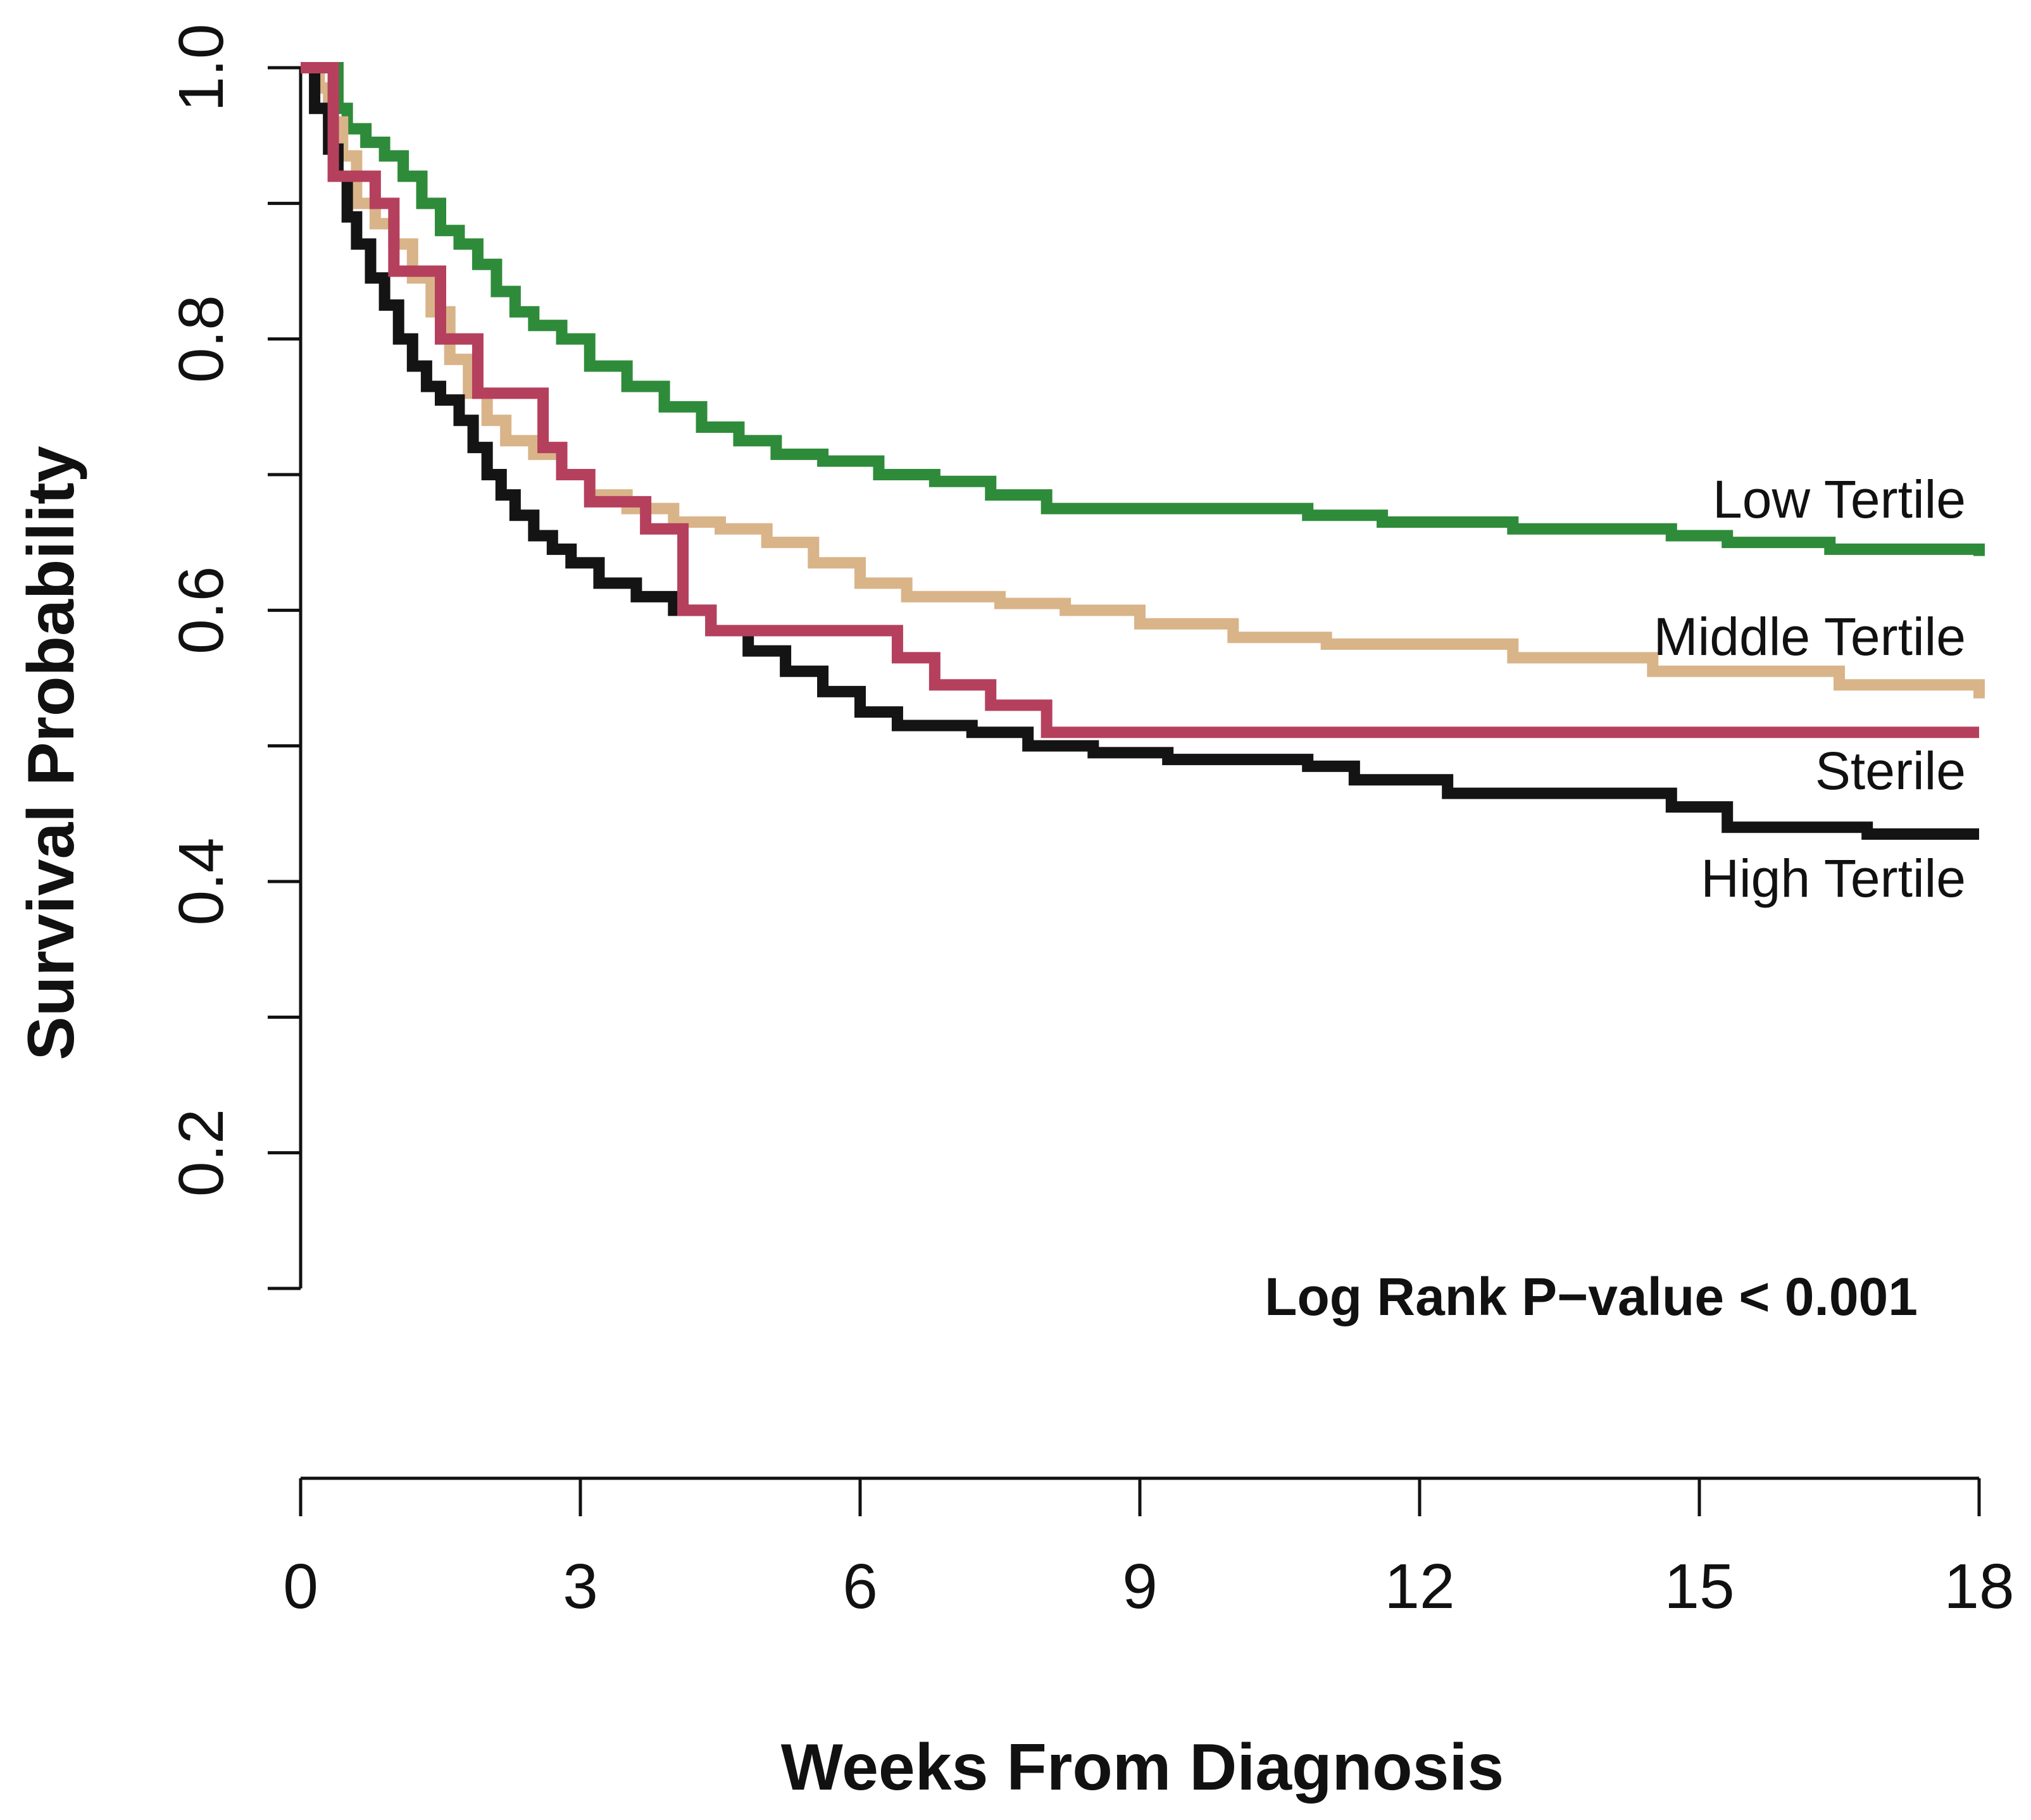 This screenshot has height=1820, width=2031. Describe the element at coordinates (201, 881) in the screenshot. I see `y-tick-label: 0.4` at that location.